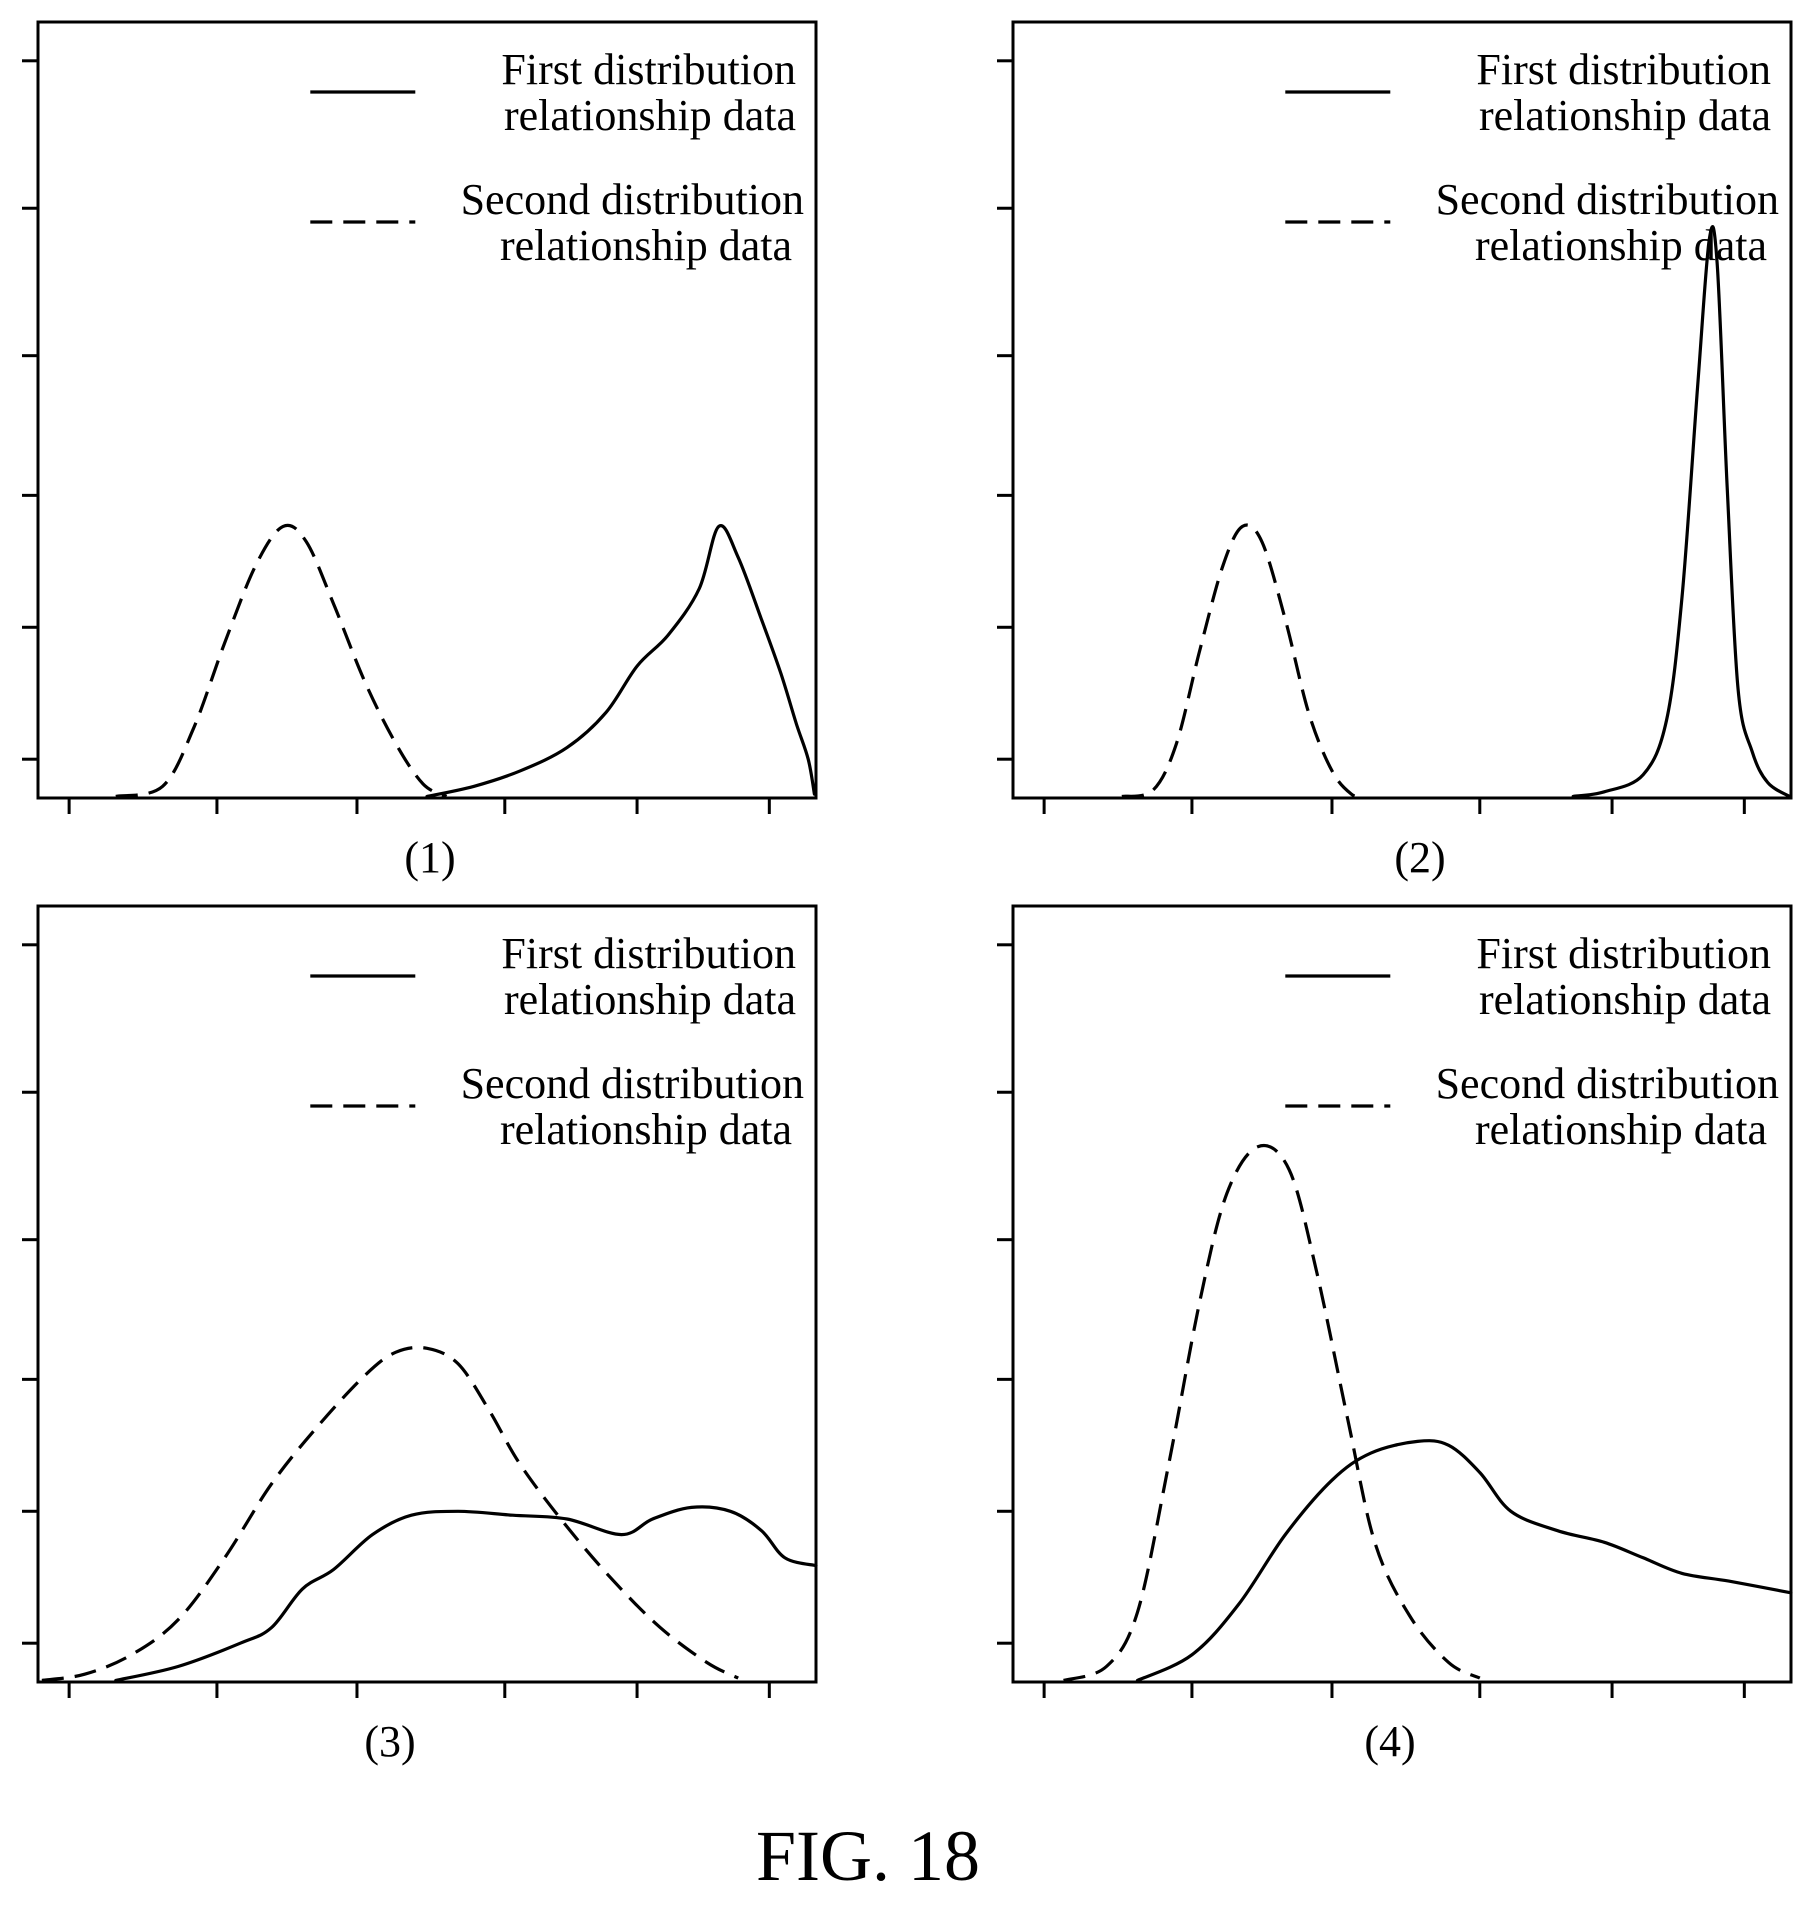 The height and width of the screenshot is (1906, 1813). Describe the element at coordinates (389, 1741) in the screenshot. I see `panel-label: (3)` at that location.